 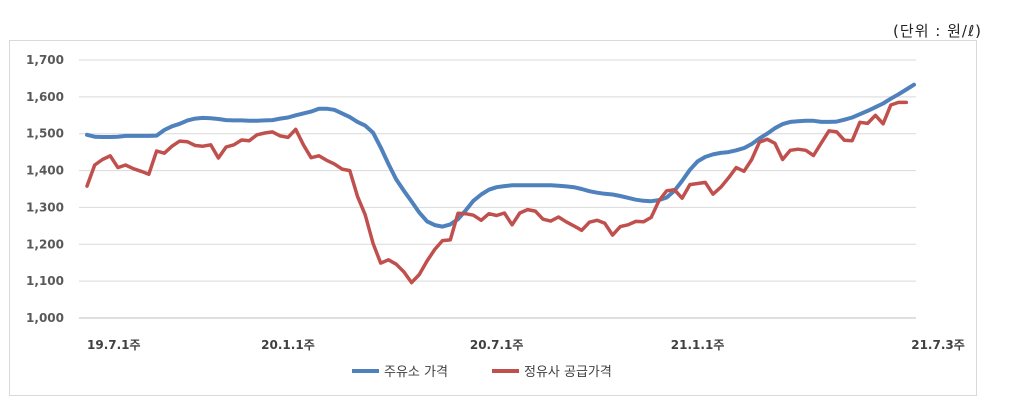 What do you see at coordinates (45, 171) in the screenshot?
I see `y-tick-label: 1,400` at bounding box center [45, 171].